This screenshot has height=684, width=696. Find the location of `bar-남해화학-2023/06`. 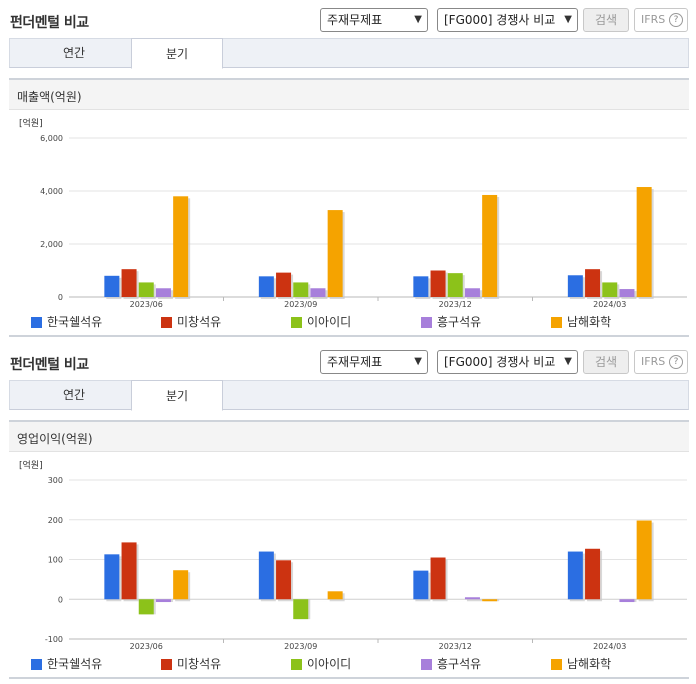

bar-남해화학-2023/06 is located at coordinates (181, 246).